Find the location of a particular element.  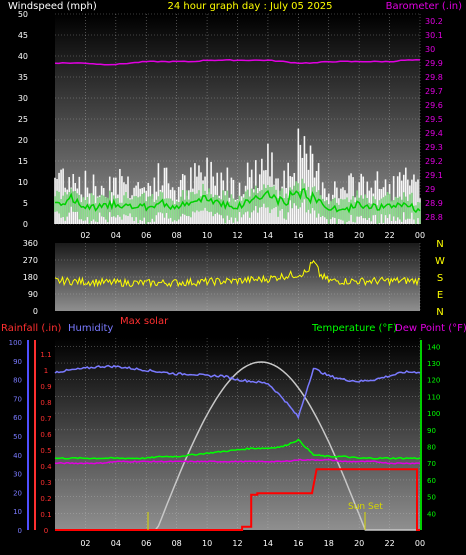

temperature-x-tick-label: 10 is located at coordinates (207, 543).